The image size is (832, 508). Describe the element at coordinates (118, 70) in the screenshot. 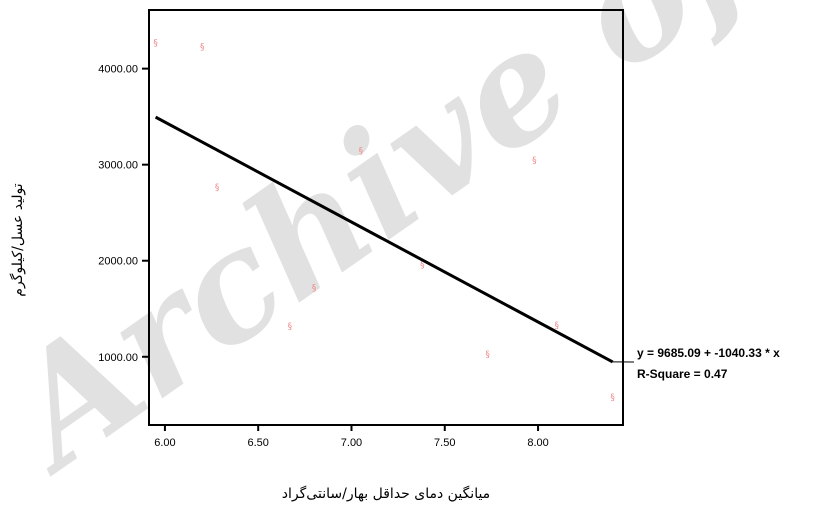

I see `y-tick-label: 4000.00` at that location.